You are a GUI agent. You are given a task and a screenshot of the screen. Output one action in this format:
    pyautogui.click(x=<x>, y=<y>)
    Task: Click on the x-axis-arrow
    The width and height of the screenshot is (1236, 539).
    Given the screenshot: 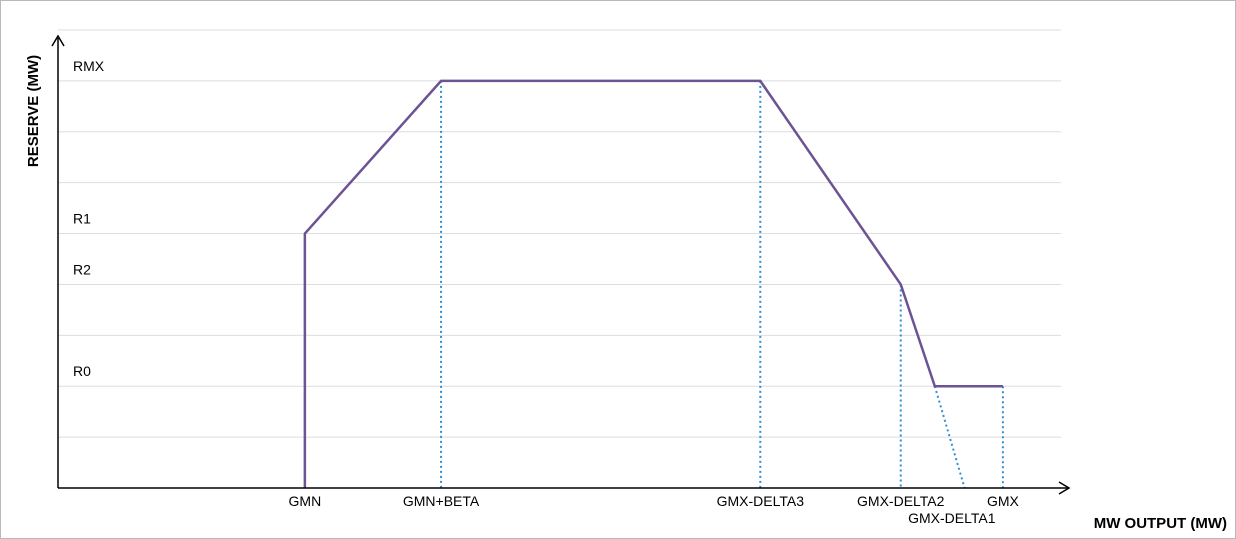 What is the action you would take?
    pyautogui.click(x=1064, y=488)
    